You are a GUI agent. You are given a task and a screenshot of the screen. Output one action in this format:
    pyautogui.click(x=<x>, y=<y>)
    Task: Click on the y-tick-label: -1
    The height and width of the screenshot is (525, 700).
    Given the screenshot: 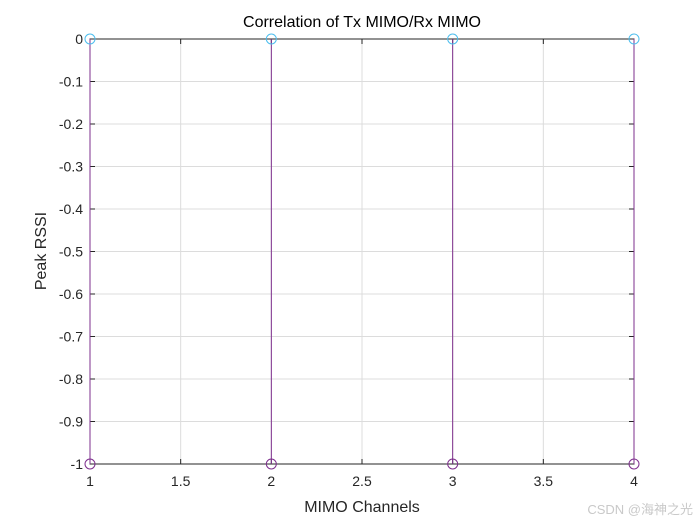 What is the action you would take?
    pyautogui.click(x=77, y=464)
    